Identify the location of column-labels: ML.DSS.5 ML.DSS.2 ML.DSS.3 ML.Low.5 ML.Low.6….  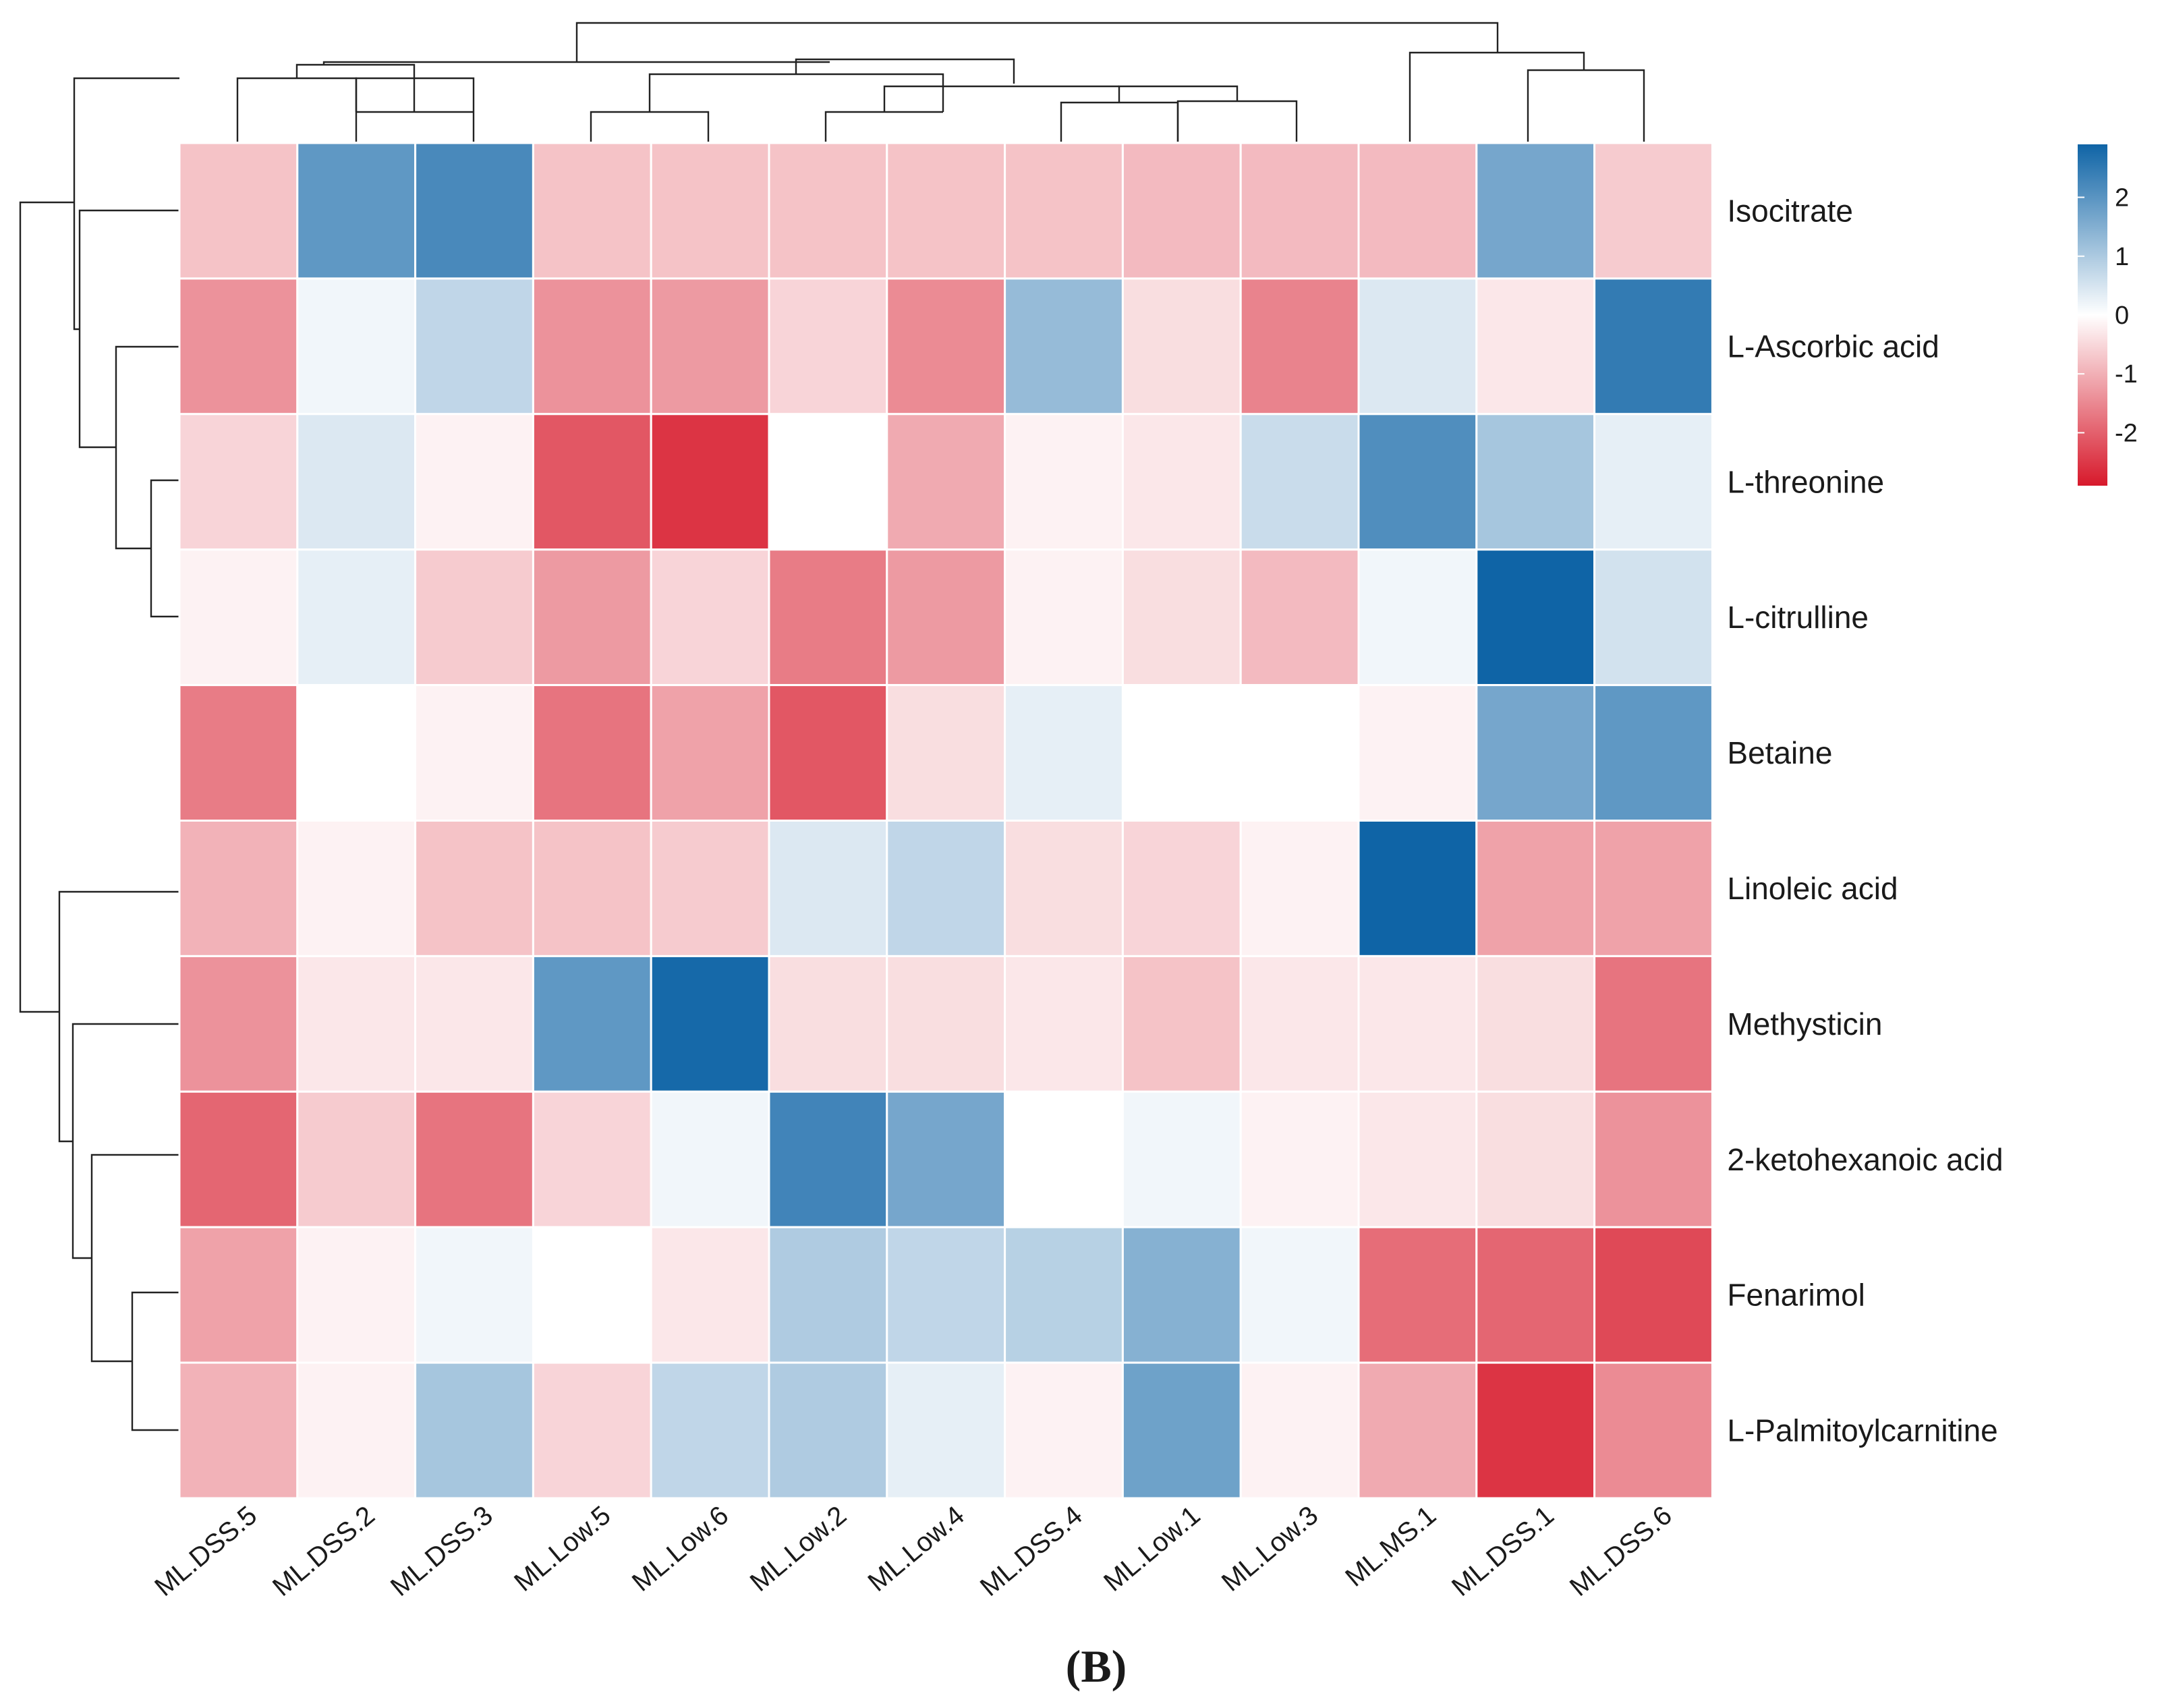
(913, 1551).